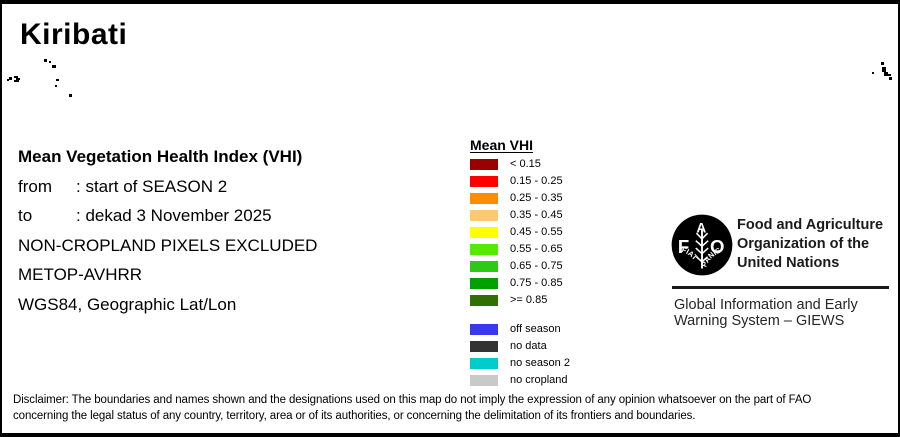 The height and width of the screenshot is (437, 900). What do you see at coordinates (766, 305) in the screenshot?
I see `giews-line-1: Global Information and Early` at bounding box center [766, 305].